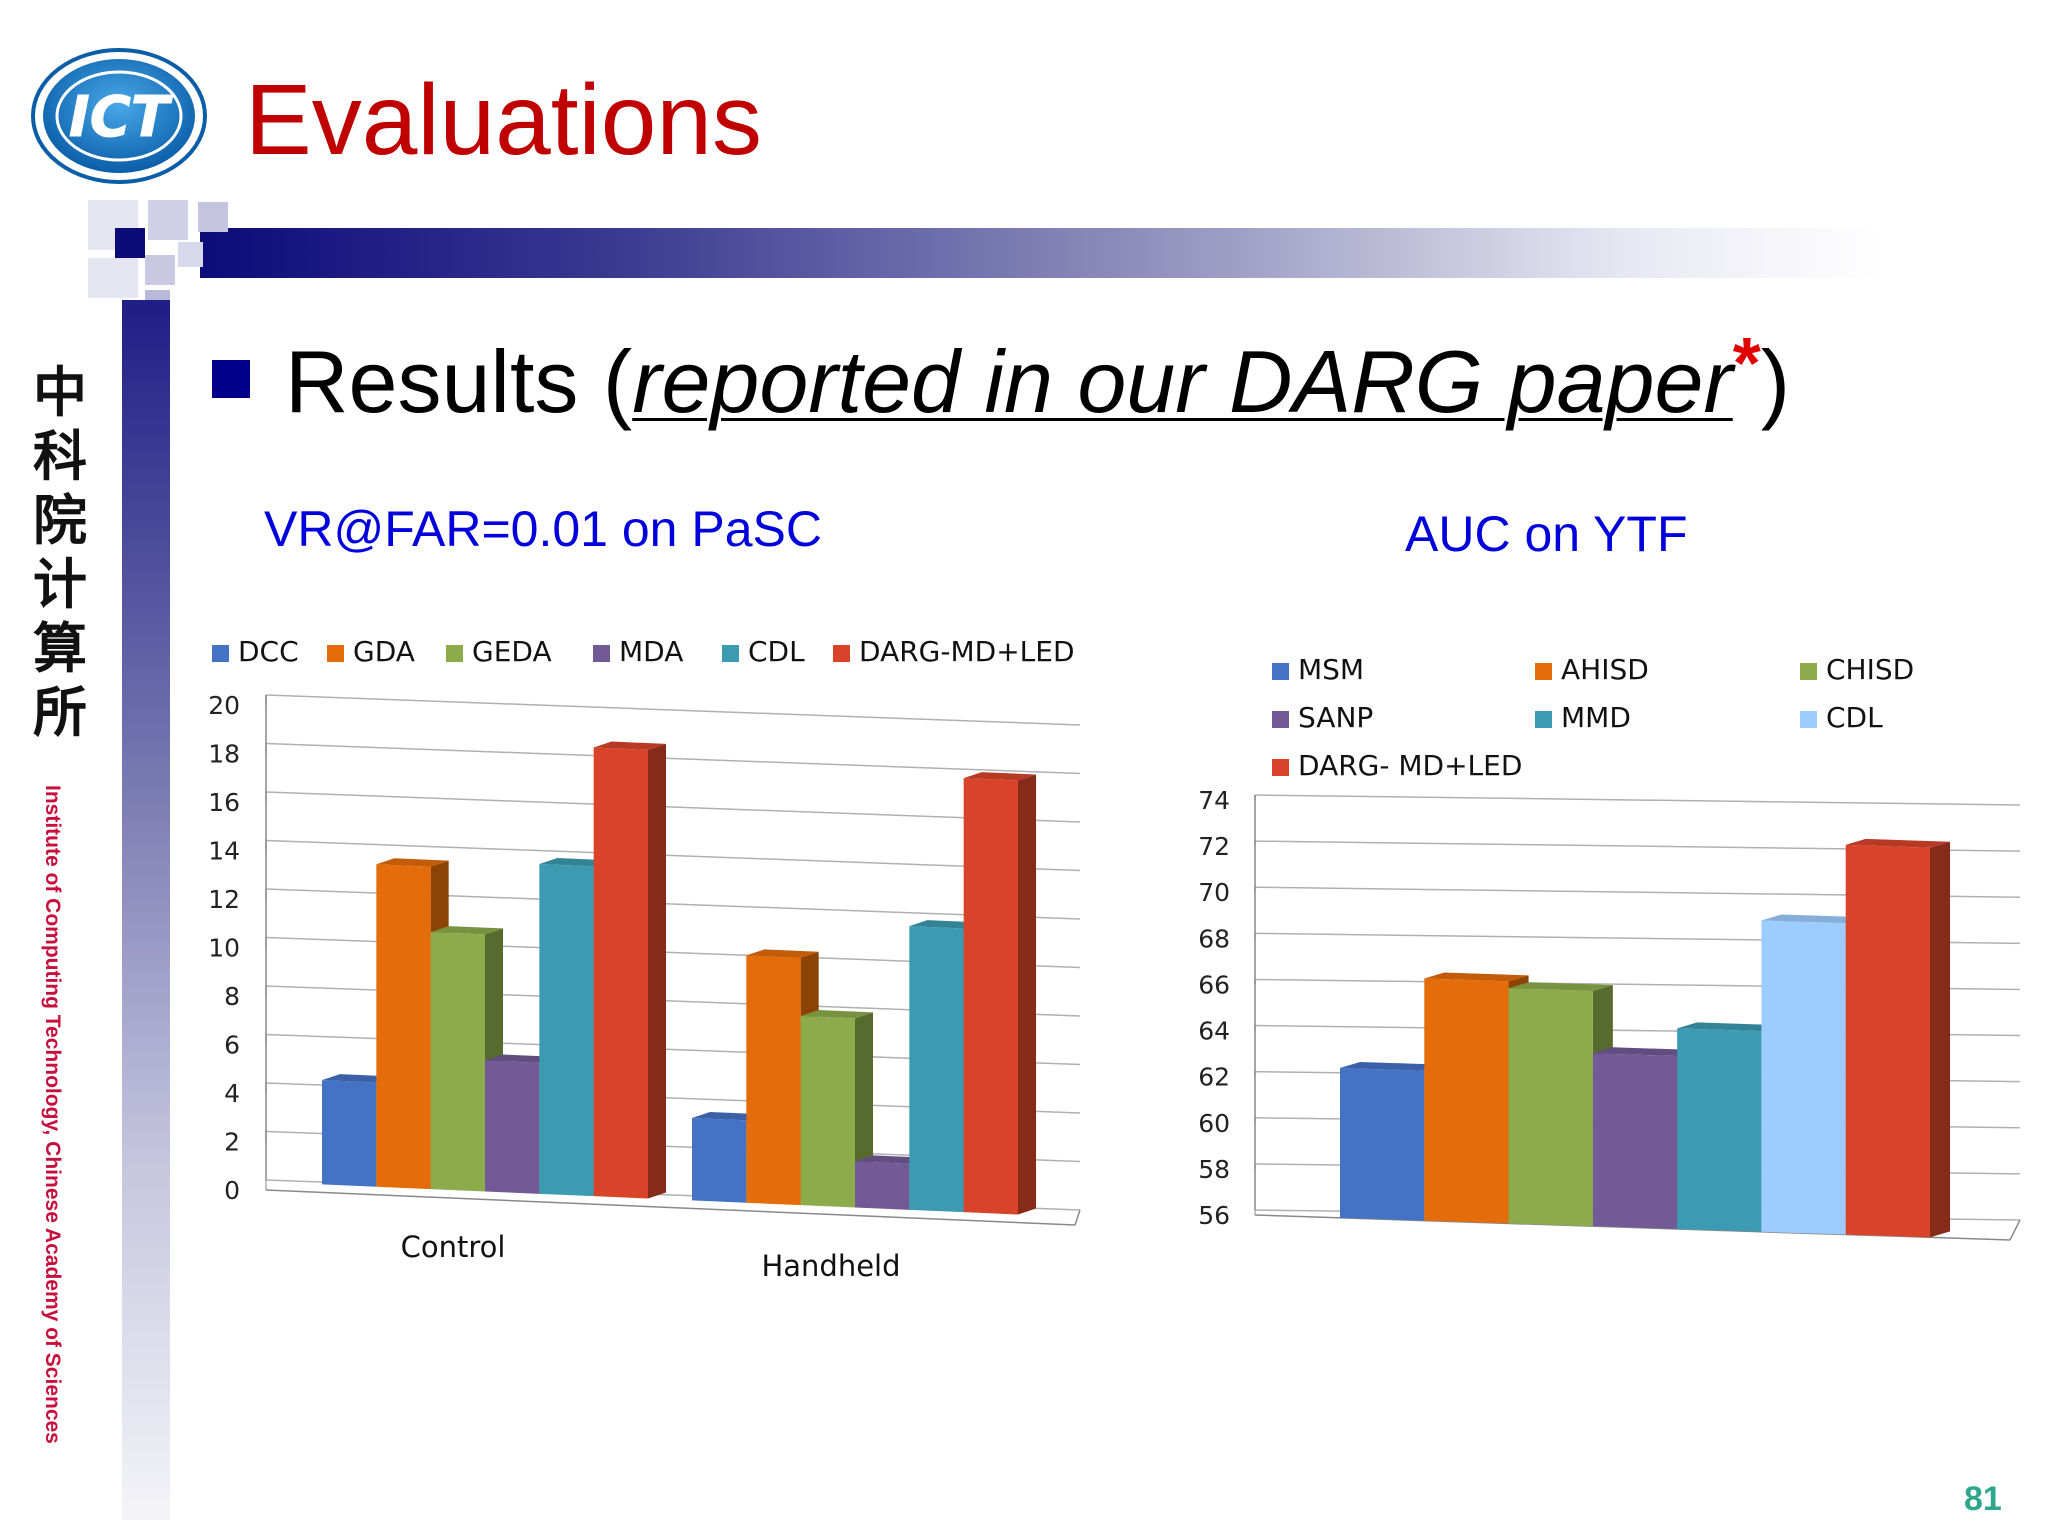  What do you see at coordinates (1605, 669) in the screenshot?
I see `legend-label: AHISD` at bounding box center [1605, 669].